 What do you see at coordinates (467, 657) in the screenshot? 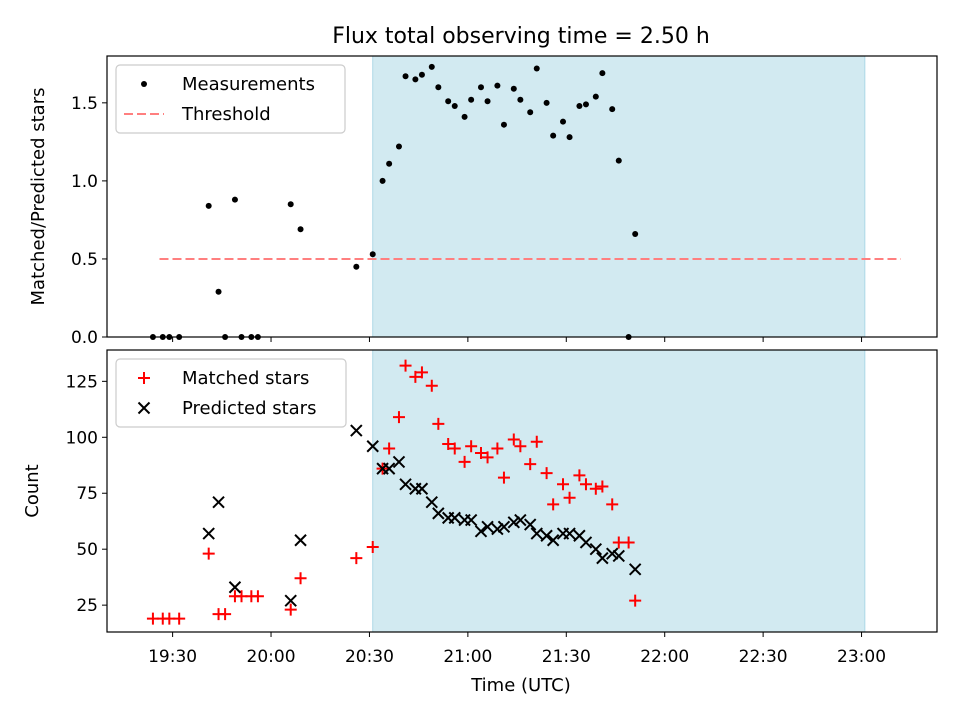
I see `x-tick-label: 21:00` at bounding box center [467, 657].